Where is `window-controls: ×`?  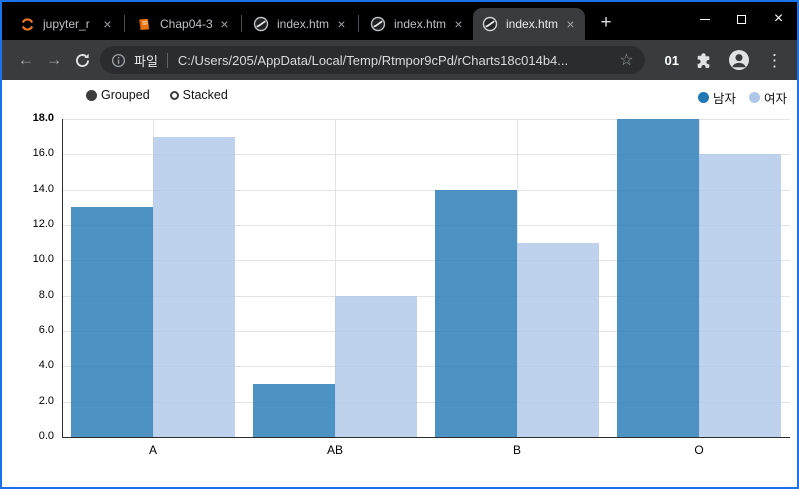
window-controls: × is located at coordinates (741, 19).